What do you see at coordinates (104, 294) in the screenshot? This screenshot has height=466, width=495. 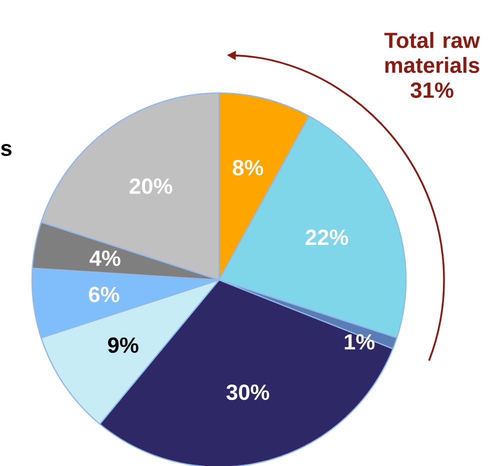 I see `data-label: 6%` at bounding box center [104, 294].